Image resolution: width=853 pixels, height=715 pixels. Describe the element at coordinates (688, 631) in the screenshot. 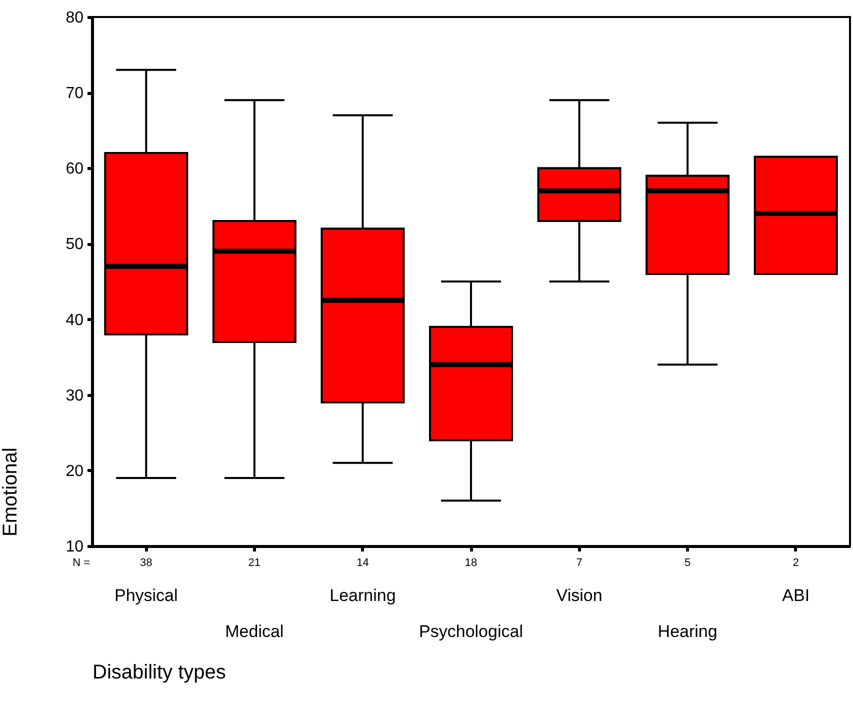

I see `x-tick-label: Hearing` at that location.